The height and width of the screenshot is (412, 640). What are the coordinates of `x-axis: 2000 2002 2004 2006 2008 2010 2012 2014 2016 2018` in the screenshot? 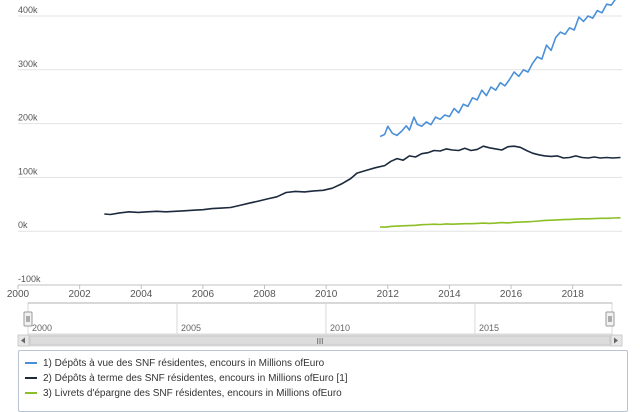 It's located at (295, 292).